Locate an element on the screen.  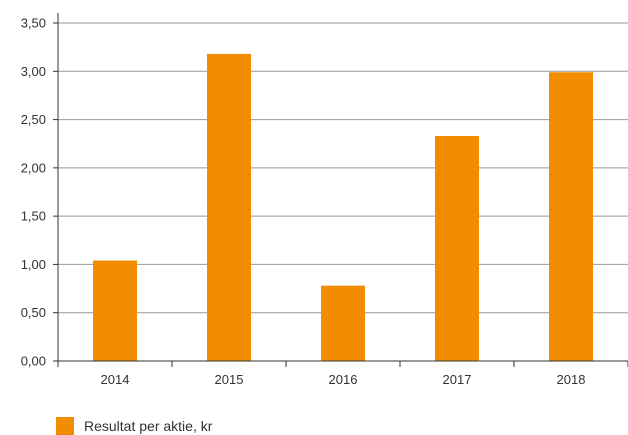
y-tick-label: 2,50 is located at coordinates (33, 119).